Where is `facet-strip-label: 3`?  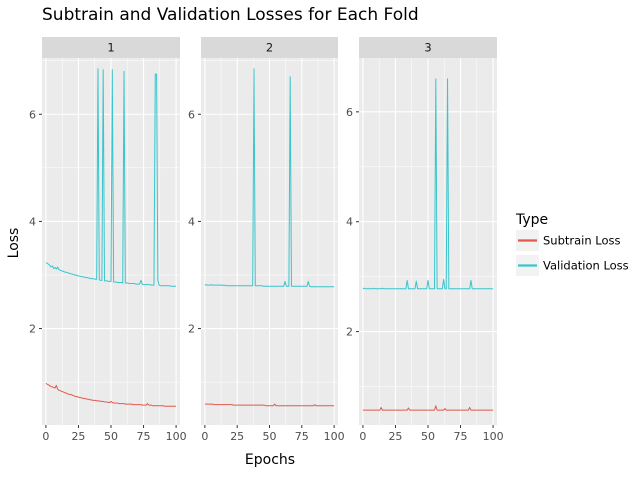
facet-strip-label: 3 is located at coordinates (427, 48).